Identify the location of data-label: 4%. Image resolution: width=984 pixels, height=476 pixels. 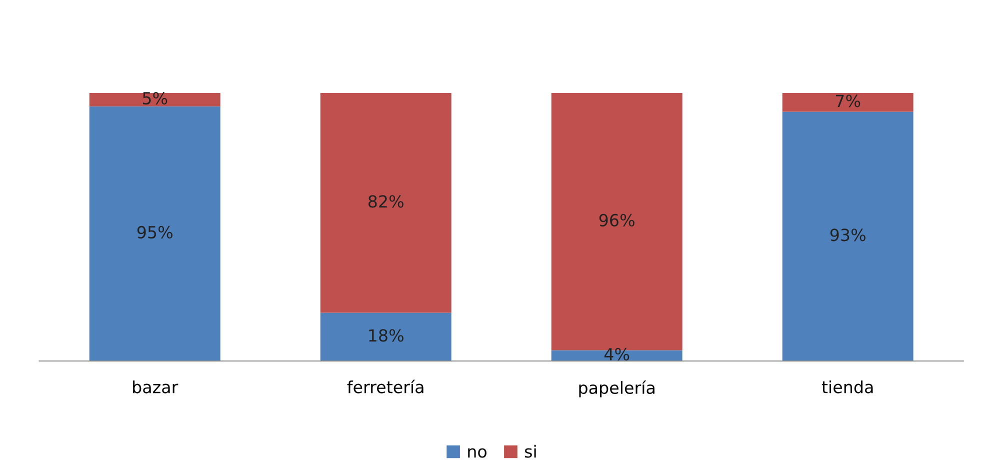
(617, 354).